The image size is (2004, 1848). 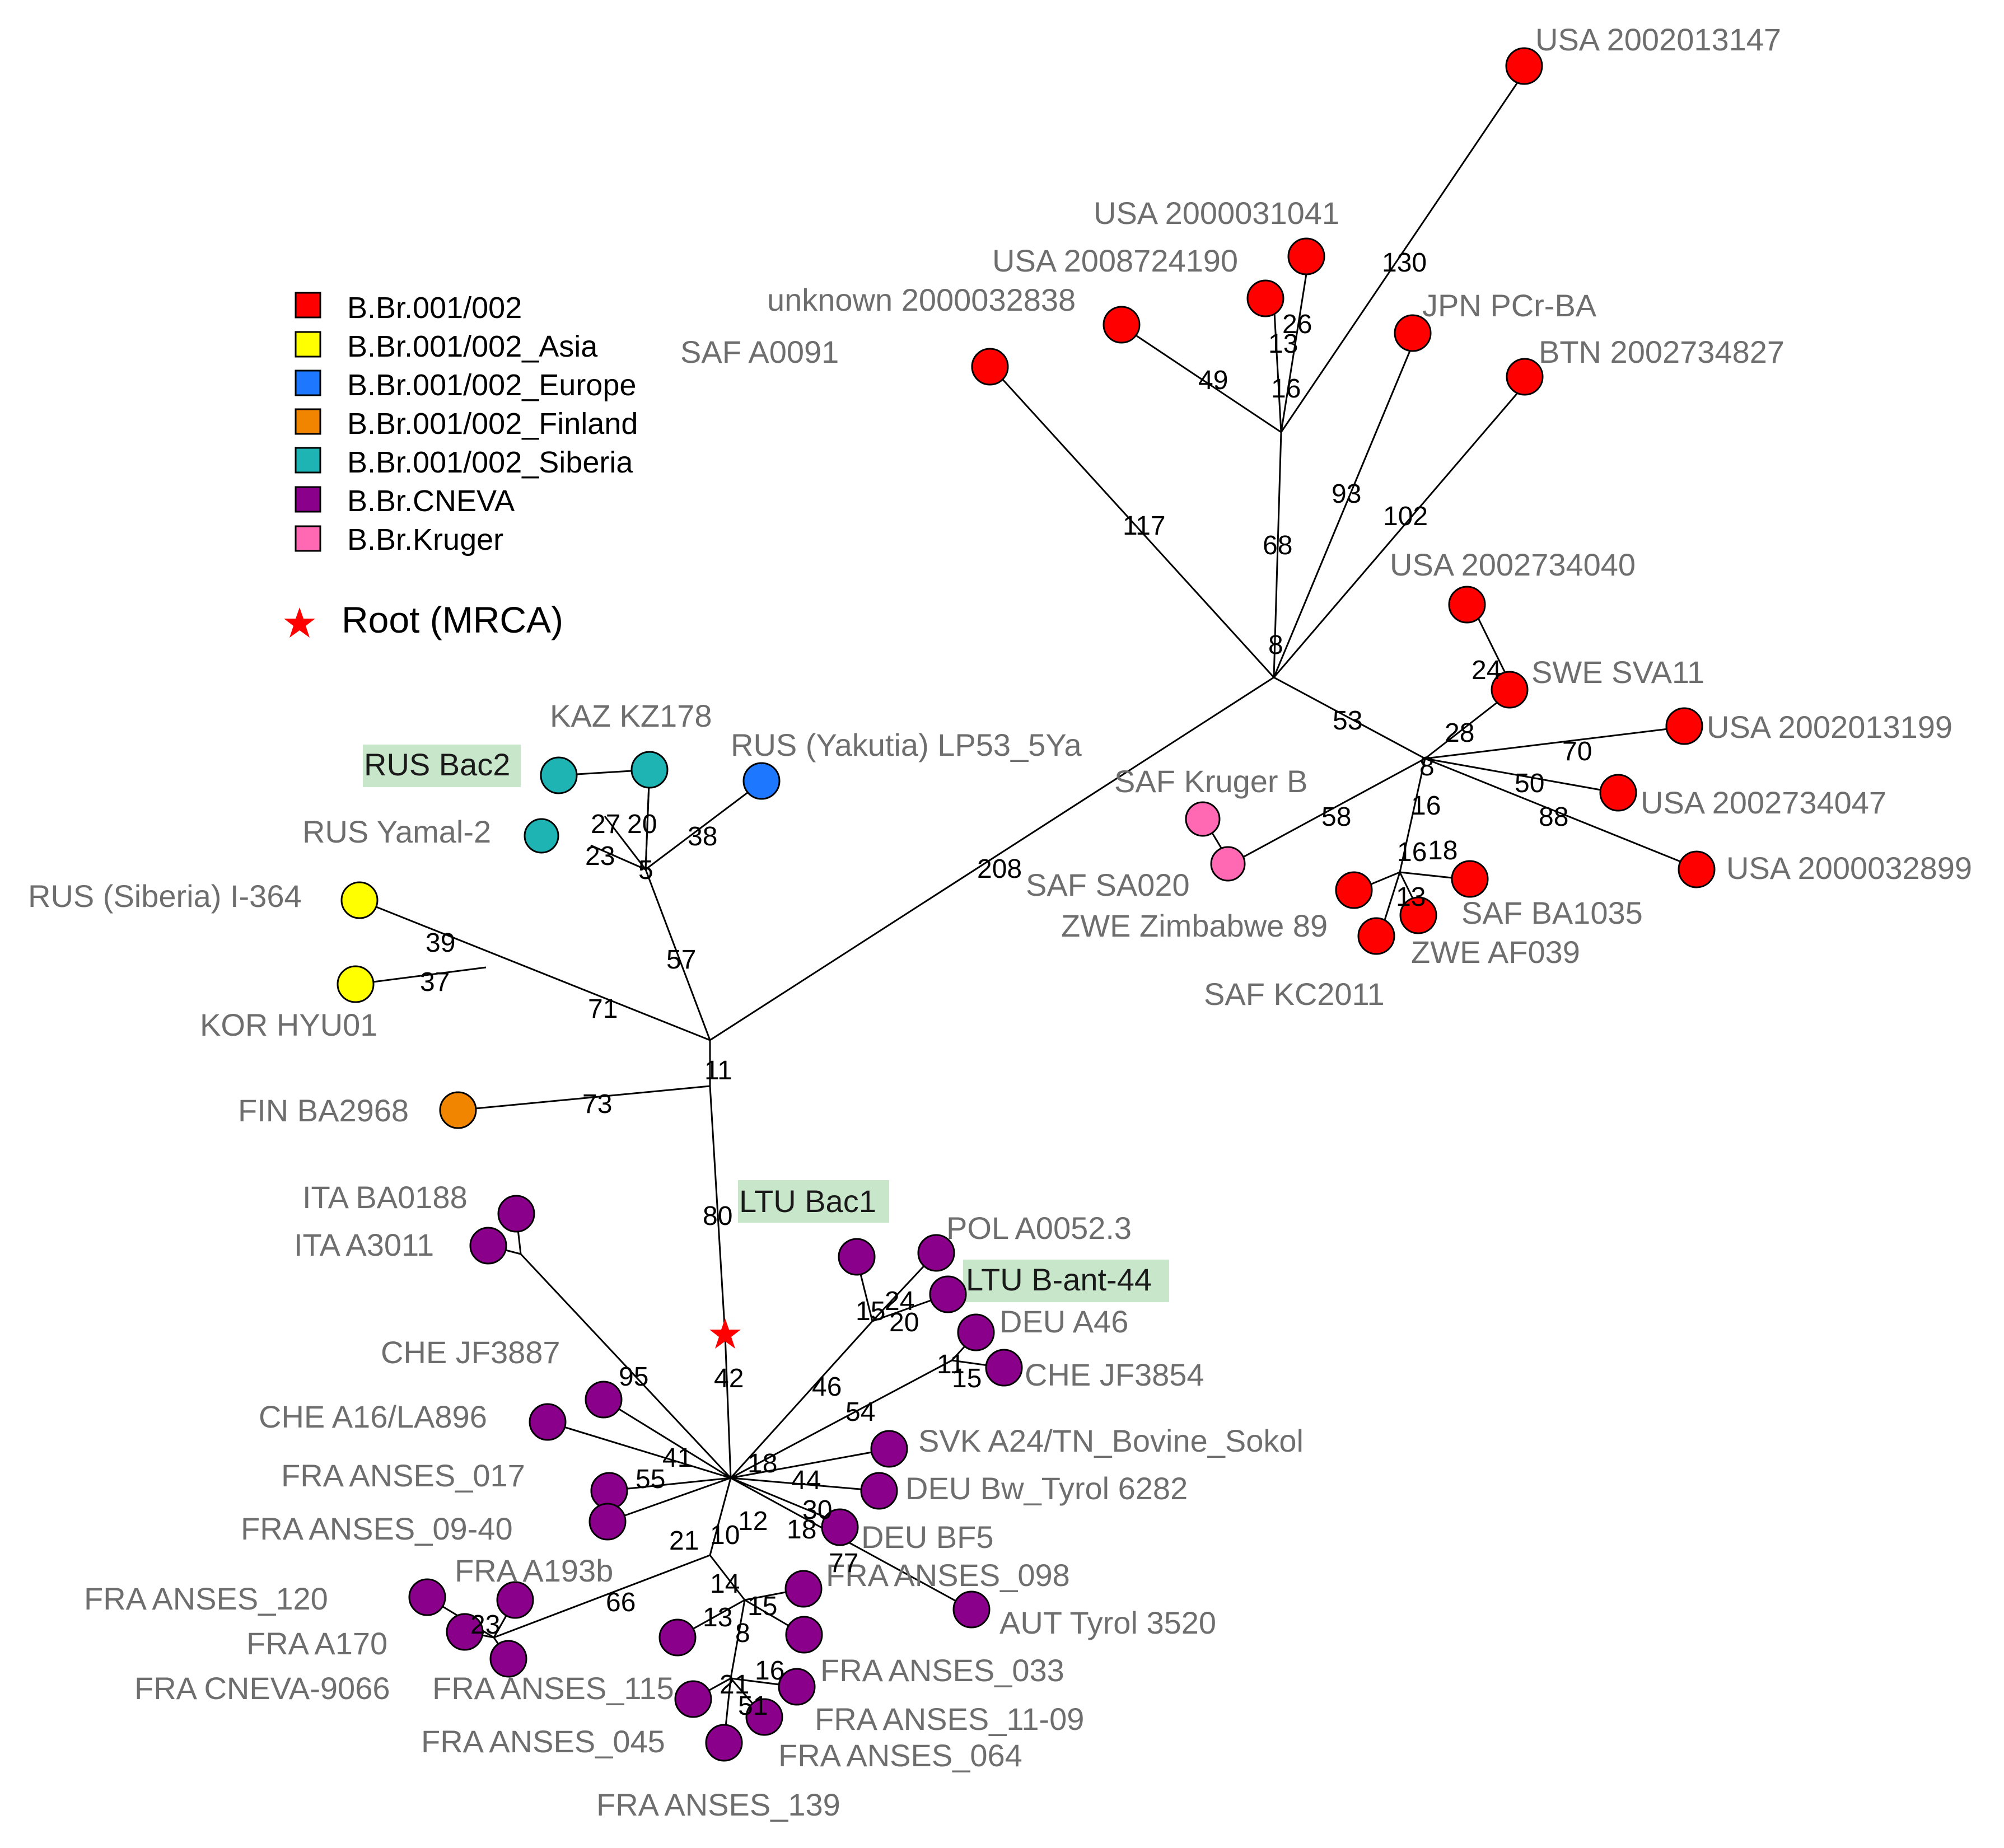 I want to click on node-saf-a0091, so click(x=990, y=367).